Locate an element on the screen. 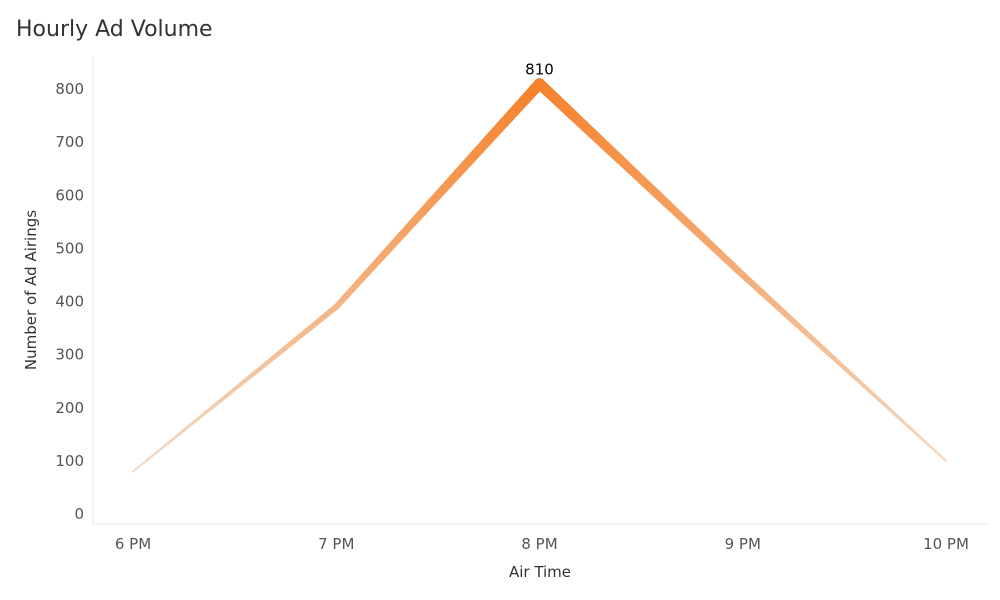 The image size is (1000, 600). y-tick-label: 200 is located at coordinates (69, 408).